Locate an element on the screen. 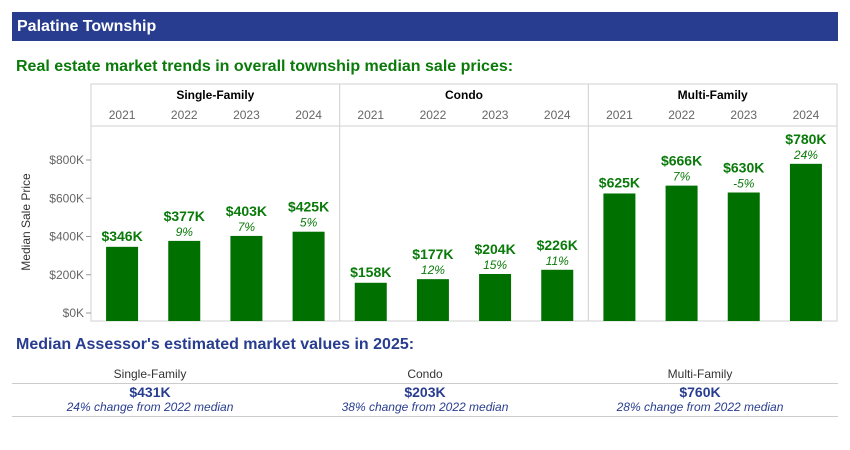 The height and width of the screenshot is (450, 850). bar-value-label: $158K is located at coordinates (370, 272).